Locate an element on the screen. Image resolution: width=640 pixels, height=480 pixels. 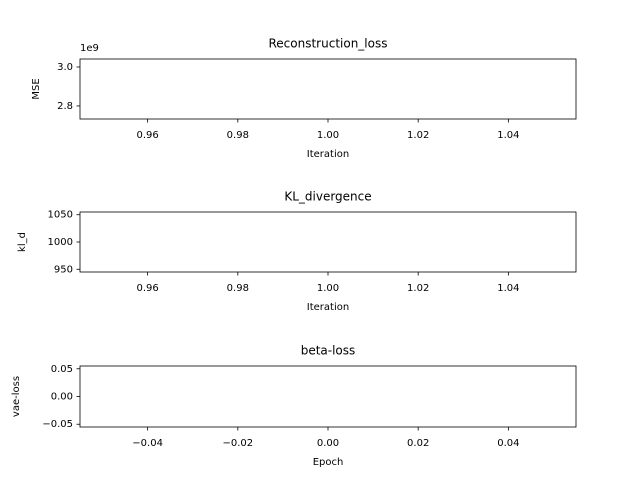
y-tick-label: −0.05 is located at coordinates (57, 424).